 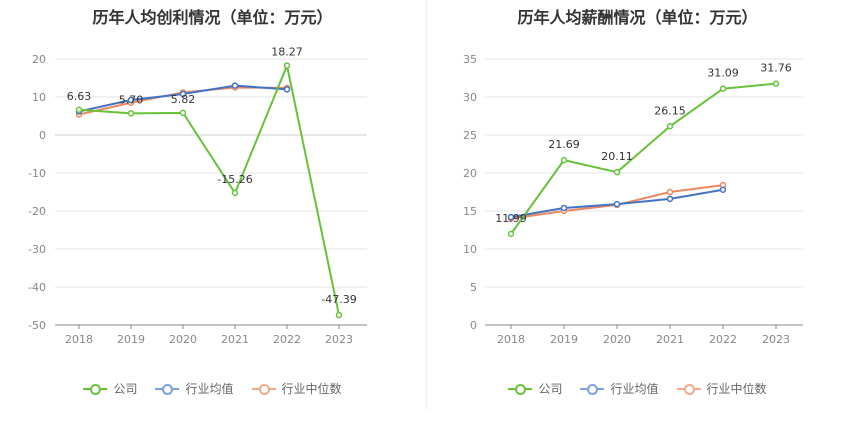 I want to click on panel-divider, so click(x=426, y=205).